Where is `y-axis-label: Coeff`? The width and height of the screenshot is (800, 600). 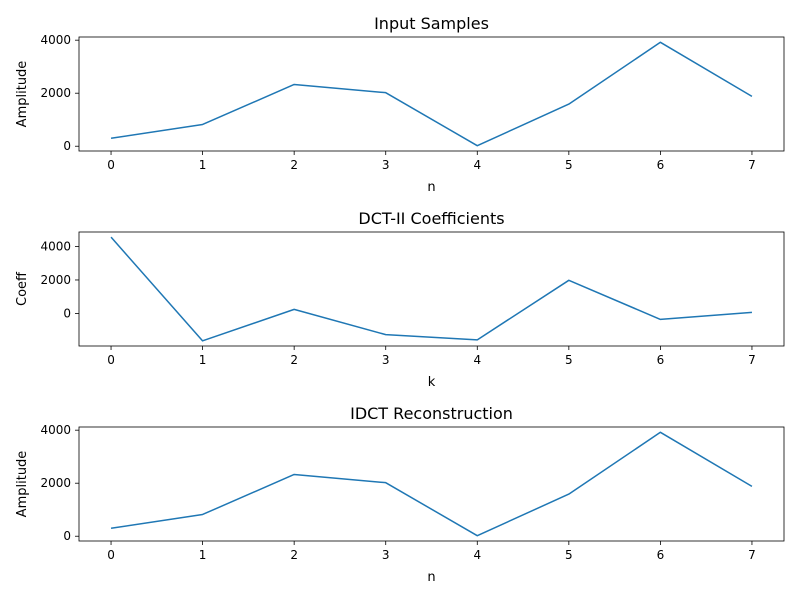
y-axis-label: Coeff is located at coordinates (22, 288).